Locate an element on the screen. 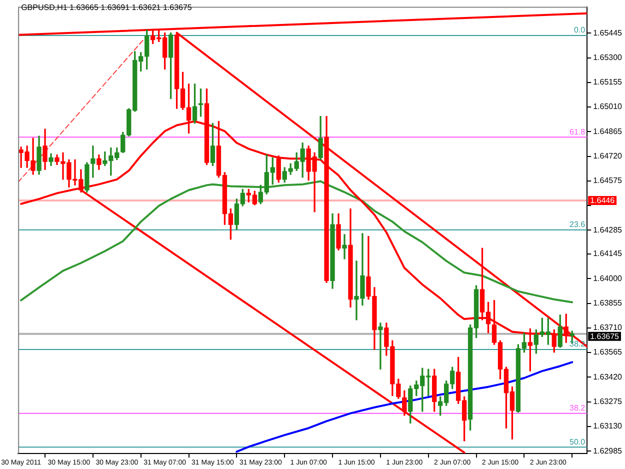 The height and width of the screenshot is (469, 625). y-tick-label: 1.65300 is located at coordinates (608, 57).